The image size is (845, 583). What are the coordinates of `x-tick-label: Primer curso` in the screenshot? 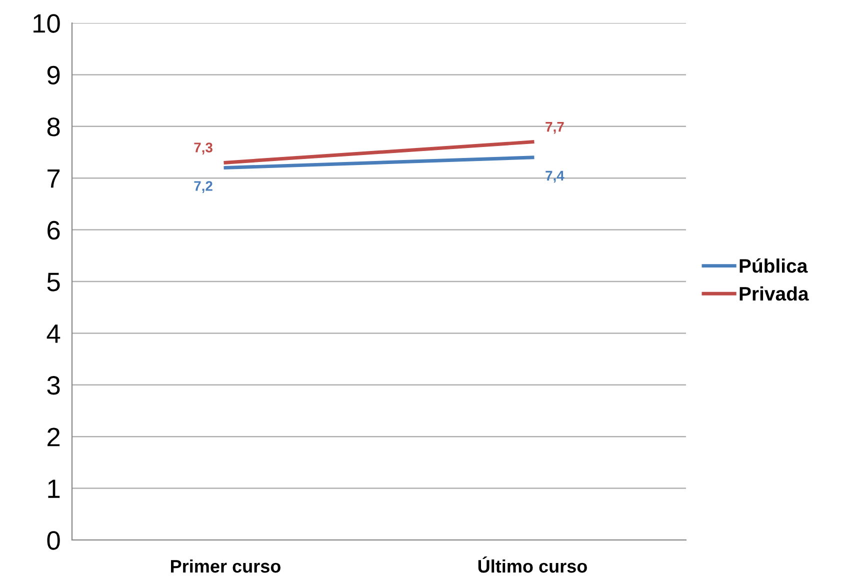 It's located at (225, 566).